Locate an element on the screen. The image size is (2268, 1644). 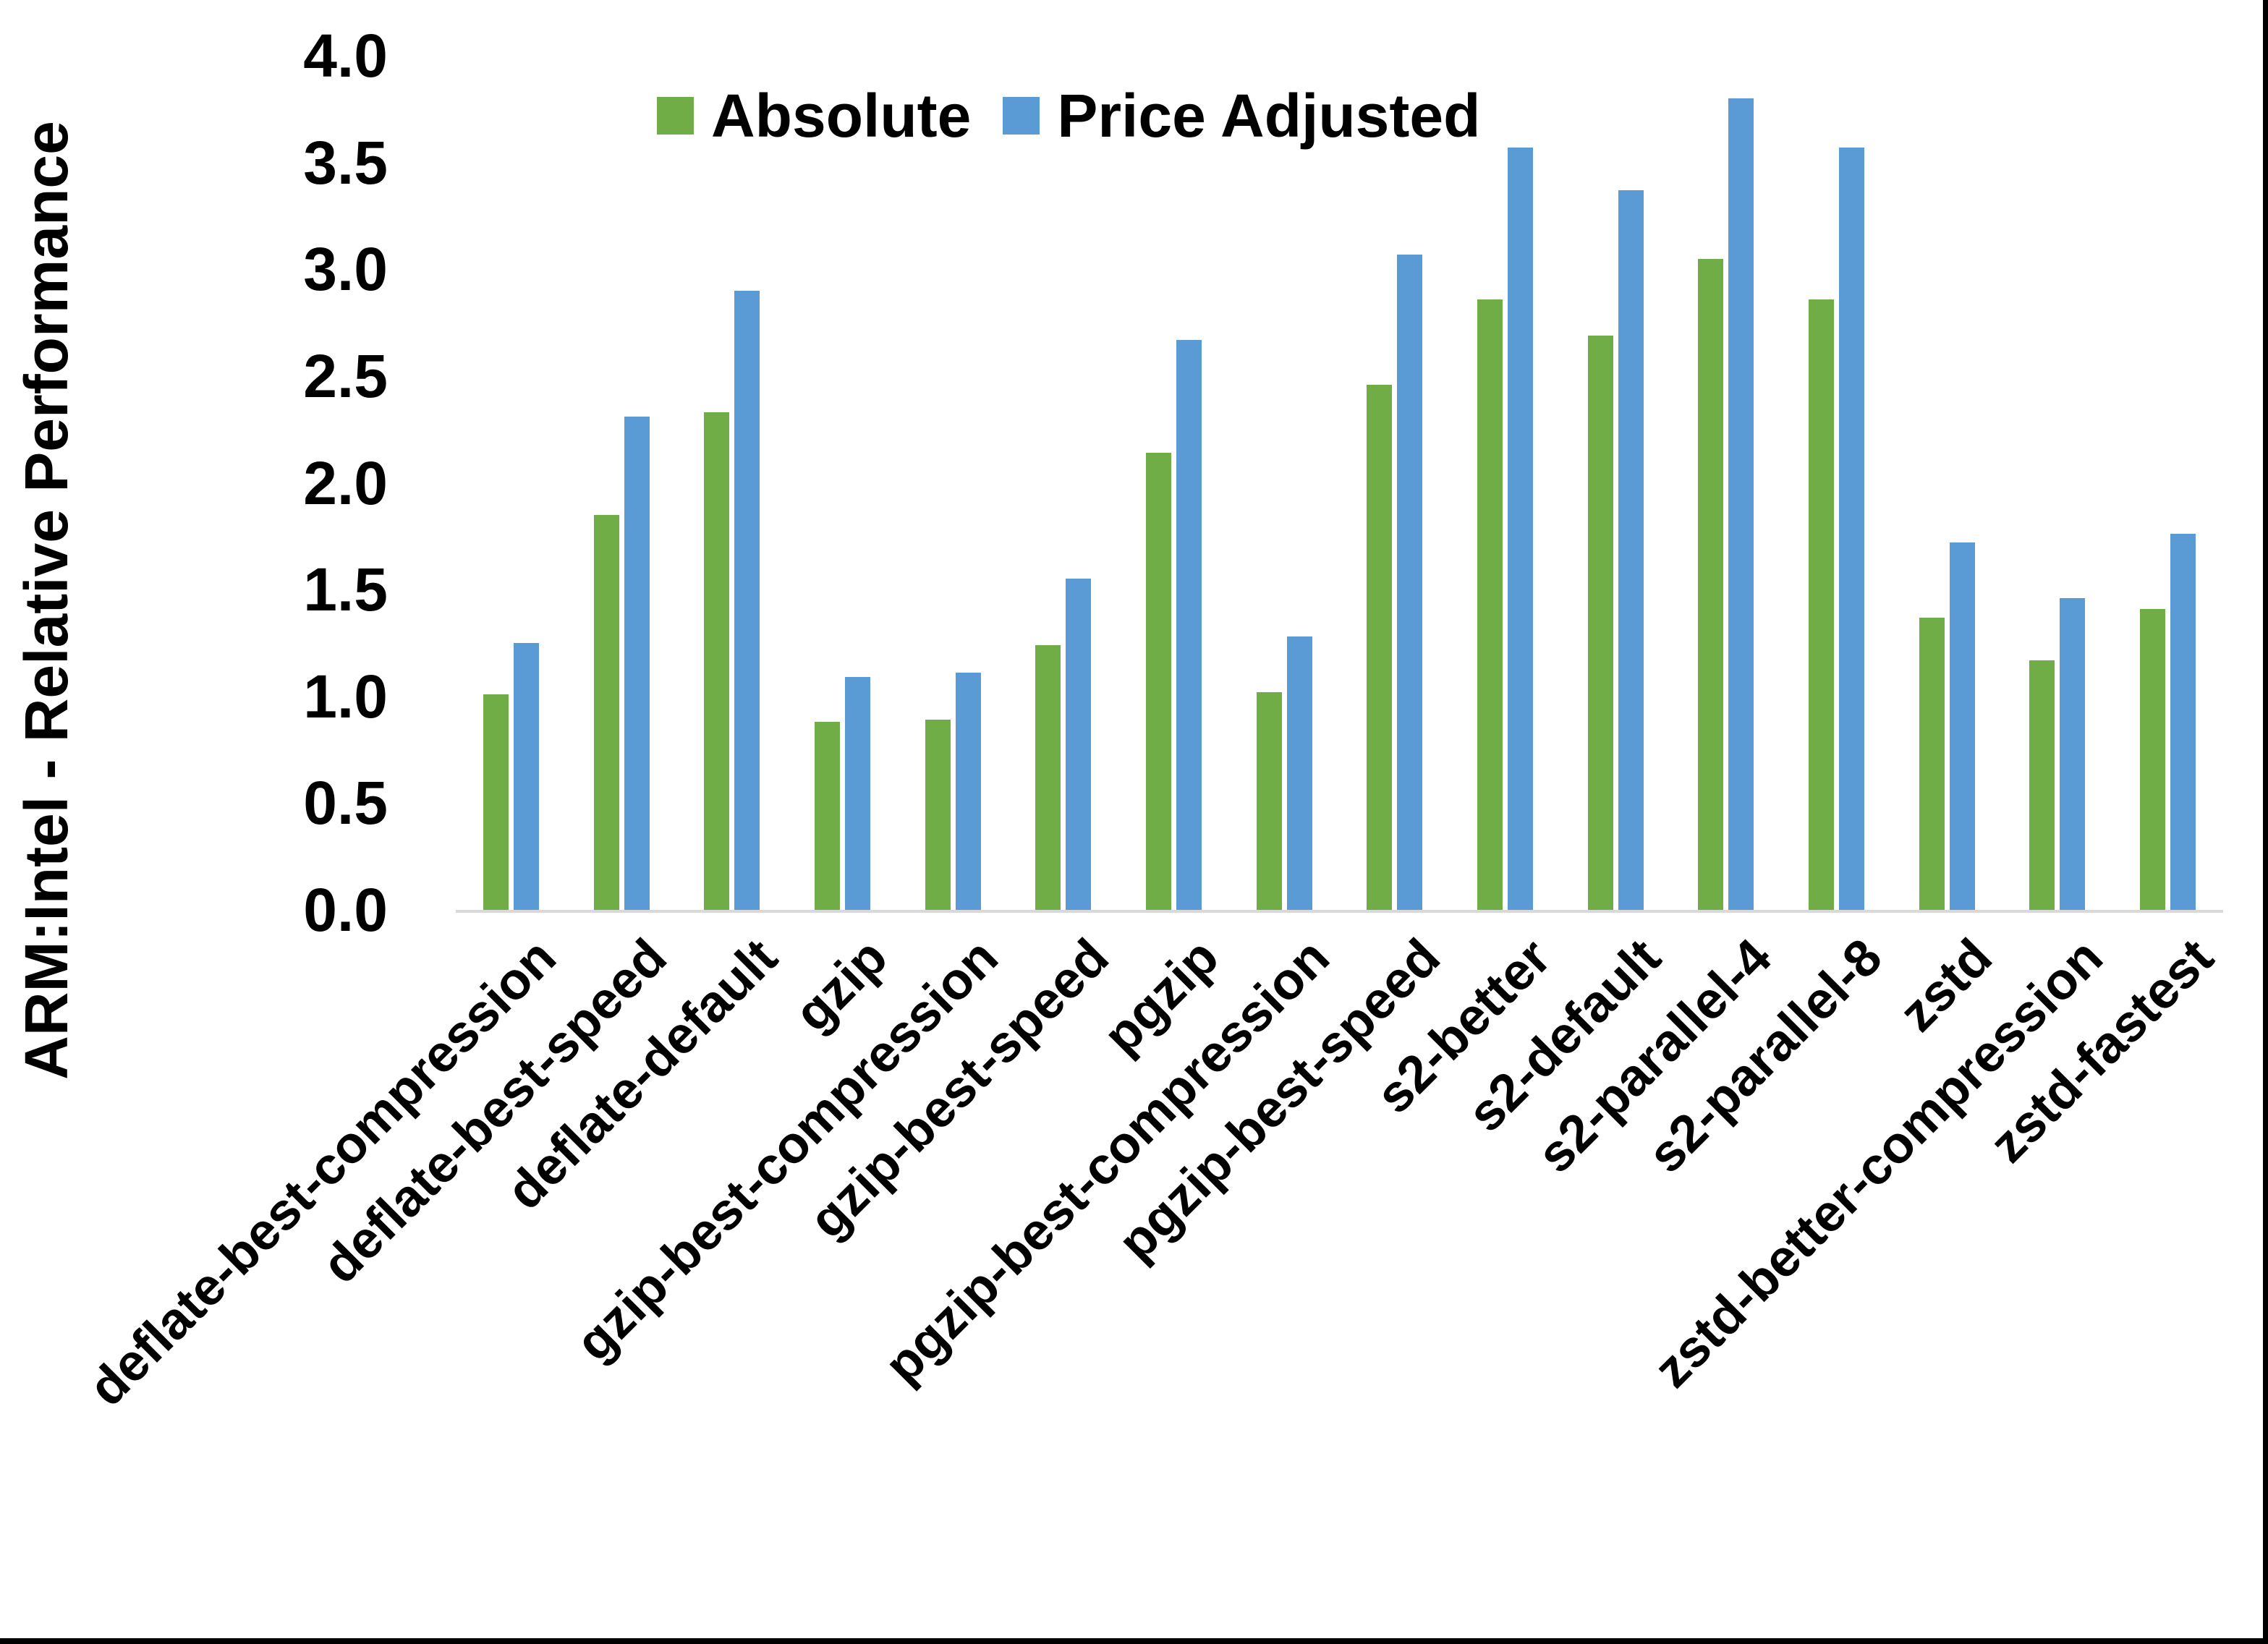
legend: Absolute Price Adjusted is located at coordinates (1068, 115).